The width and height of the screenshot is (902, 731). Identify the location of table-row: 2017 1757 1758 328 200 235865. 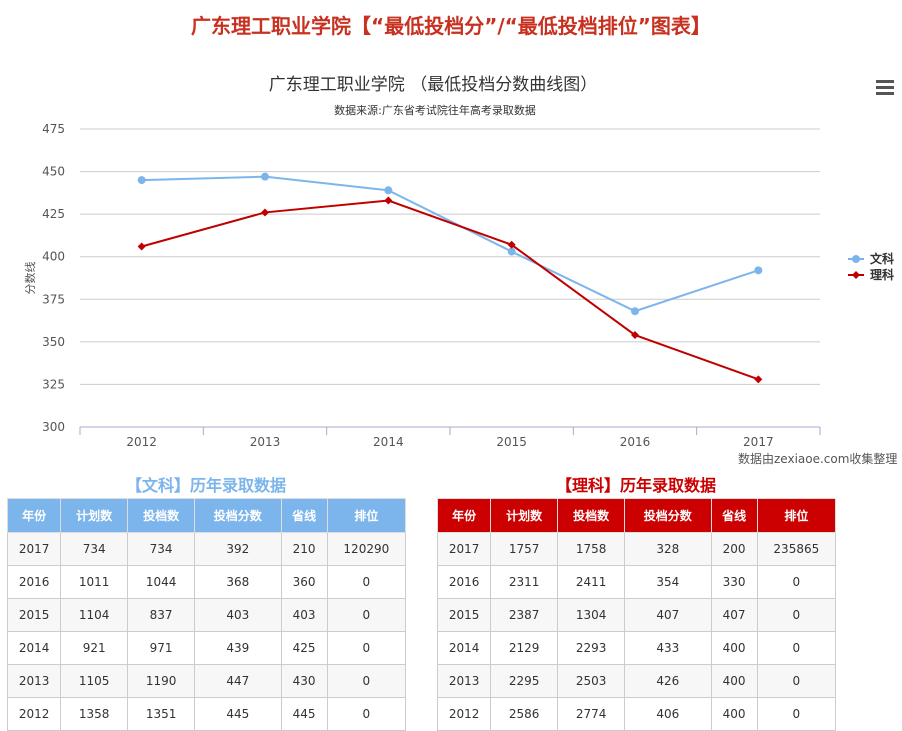
(636, 549).